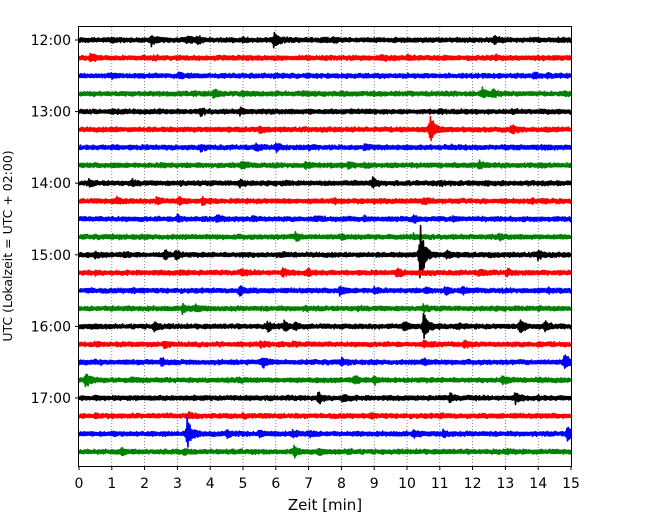 The width and height of the screenshot is (650, 520). I want to click on x-tick-label-1: 1, so click(111, 484).